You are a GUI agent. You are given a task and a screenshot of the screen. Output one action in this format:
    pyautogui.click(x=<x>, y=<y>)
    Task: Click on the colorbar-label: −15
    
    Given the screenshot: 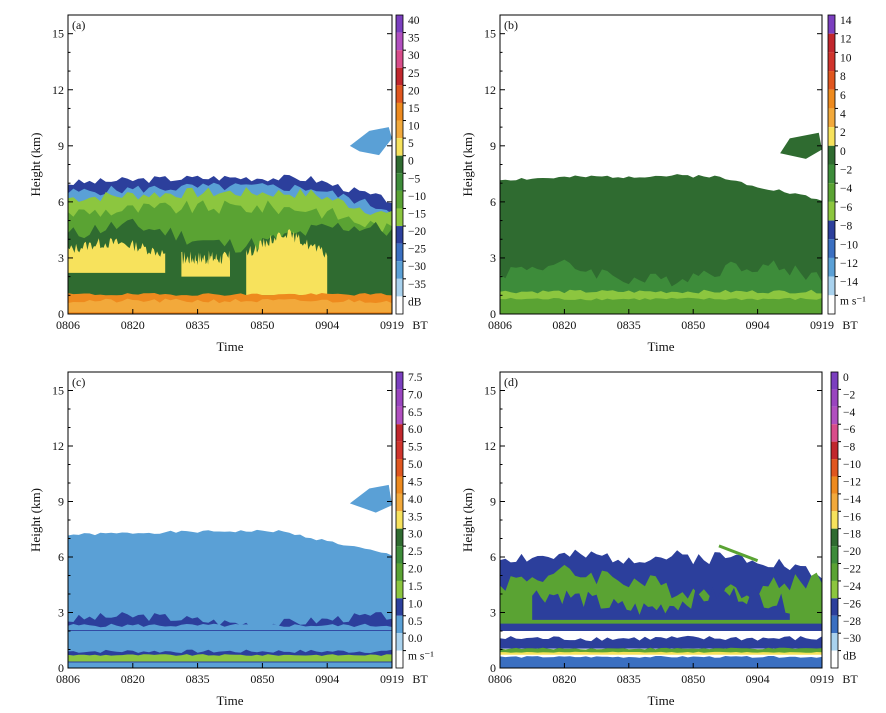 What is the action you would take?
    pyautogui.click(x=417, y=214)
    